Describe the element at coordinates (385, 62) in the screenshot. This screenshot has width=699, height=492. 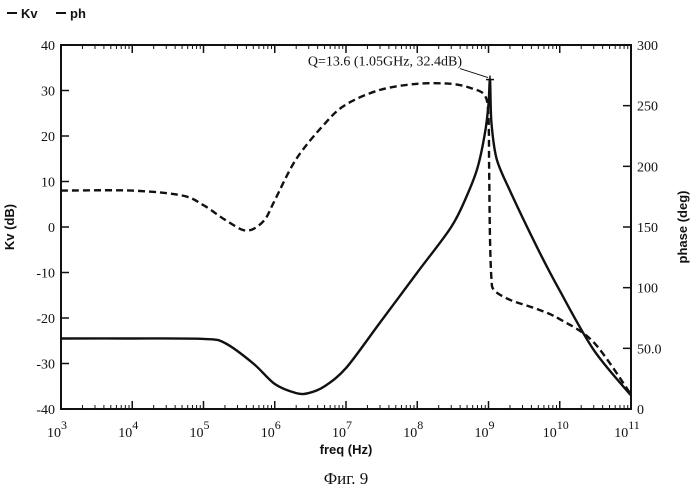
I see `peak-annotation-label: Q=13.6 (1.05GHz, 32.4dB)` at that location.